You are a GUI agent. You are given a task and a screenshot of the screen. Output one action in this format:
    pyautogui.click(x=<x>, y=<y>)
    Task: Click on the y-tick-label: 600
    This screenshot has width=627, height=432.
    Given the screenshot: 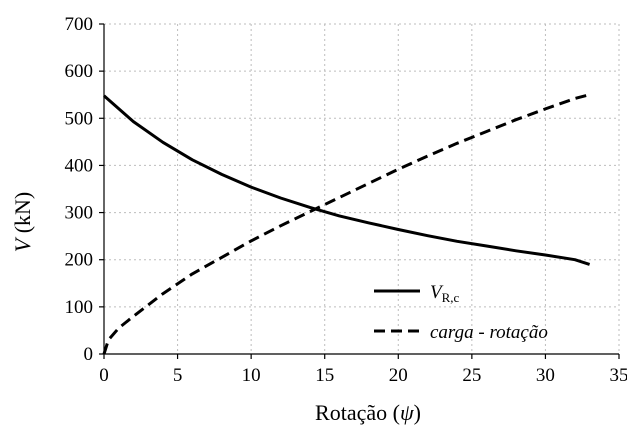 What is the action you would take?
    pyautogui.click(x=79, y=71)
    